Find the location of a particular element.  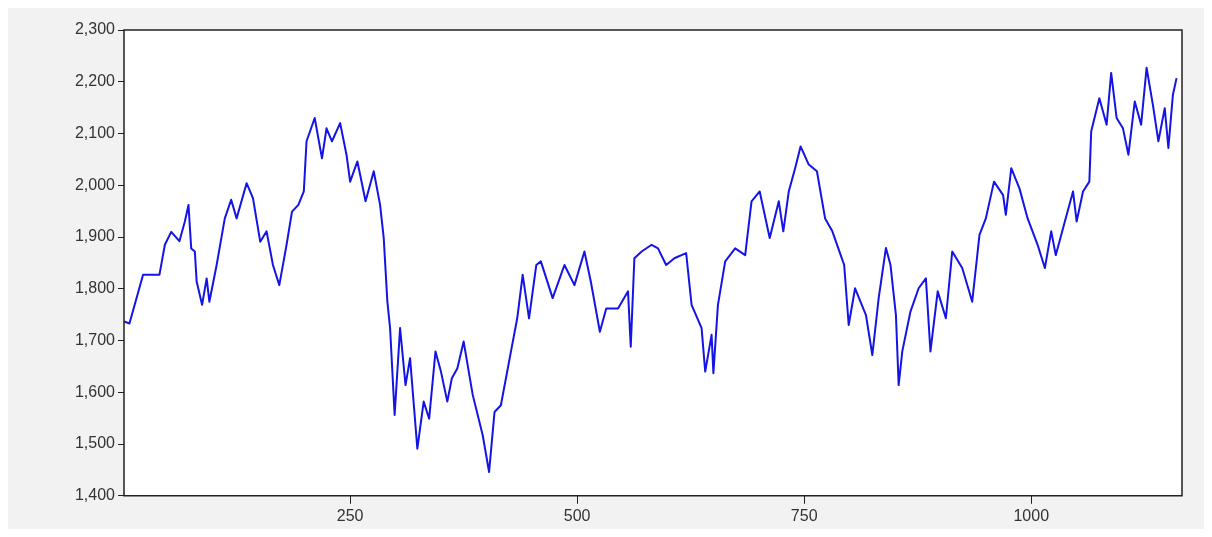

y-tick-label: 1,600 is located at coordinates (95, 391).